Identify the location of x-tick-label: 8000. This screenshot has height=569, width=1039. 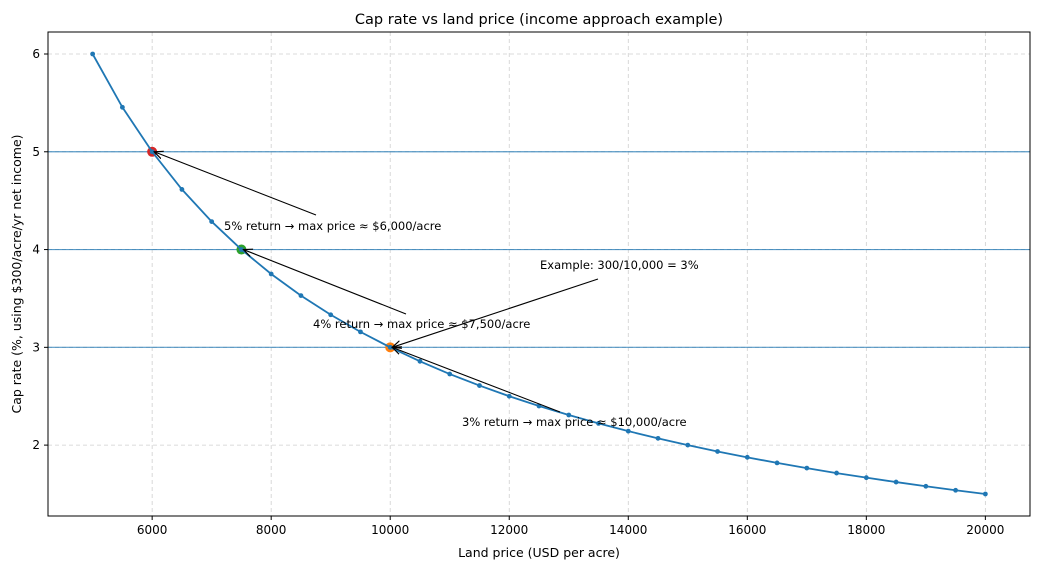
(271, 530).